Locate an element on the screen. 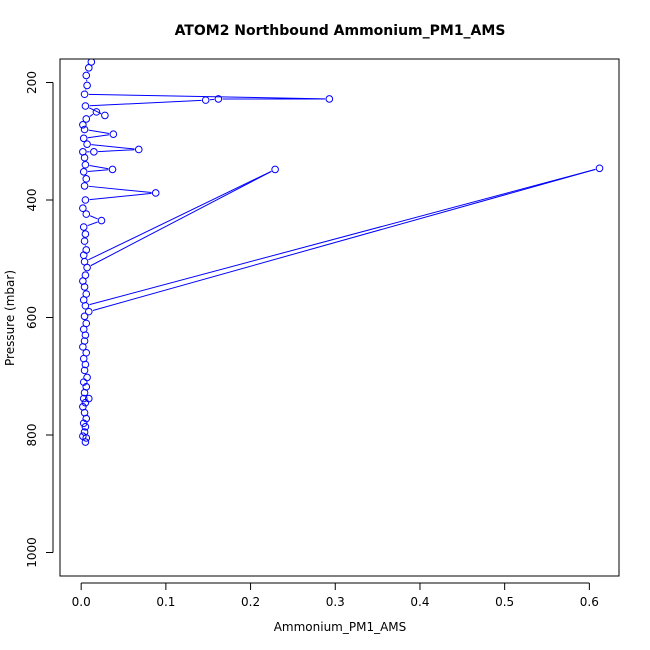 This screenshot has width=650, height=650. x-tick-label: 0.6 is located at coordinates (589, 602).